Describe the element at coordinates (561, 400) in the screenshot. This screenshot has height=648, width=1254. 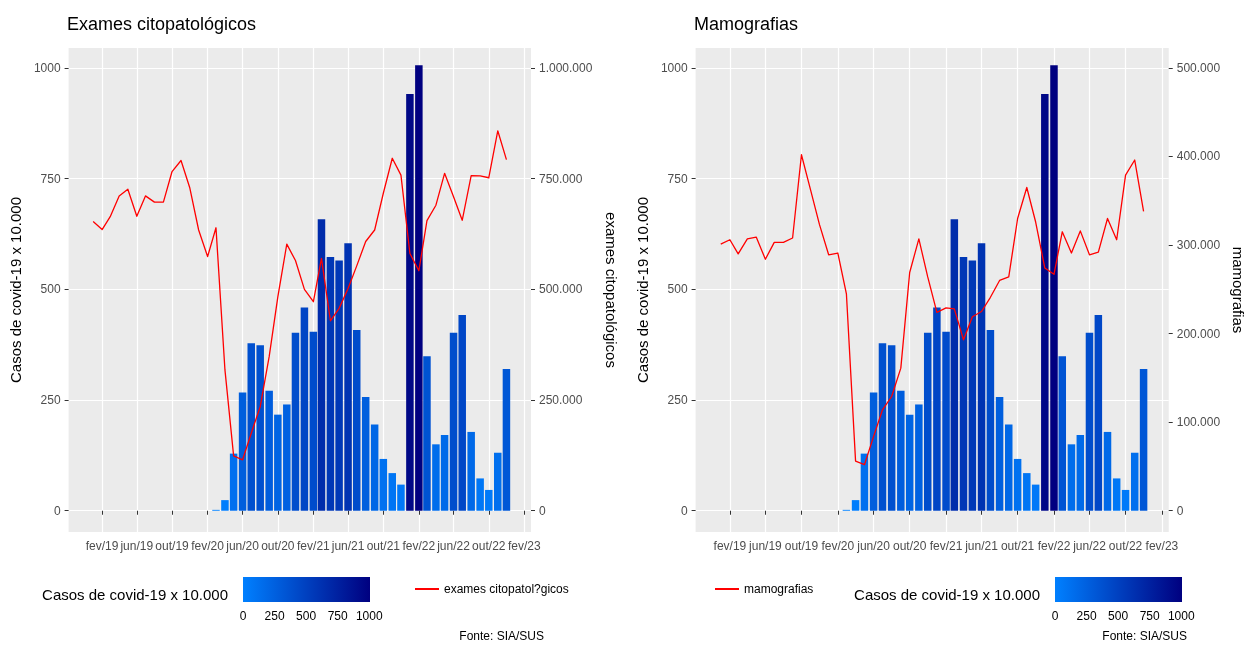
I see `y2-tick-label: 250.000` at that location.